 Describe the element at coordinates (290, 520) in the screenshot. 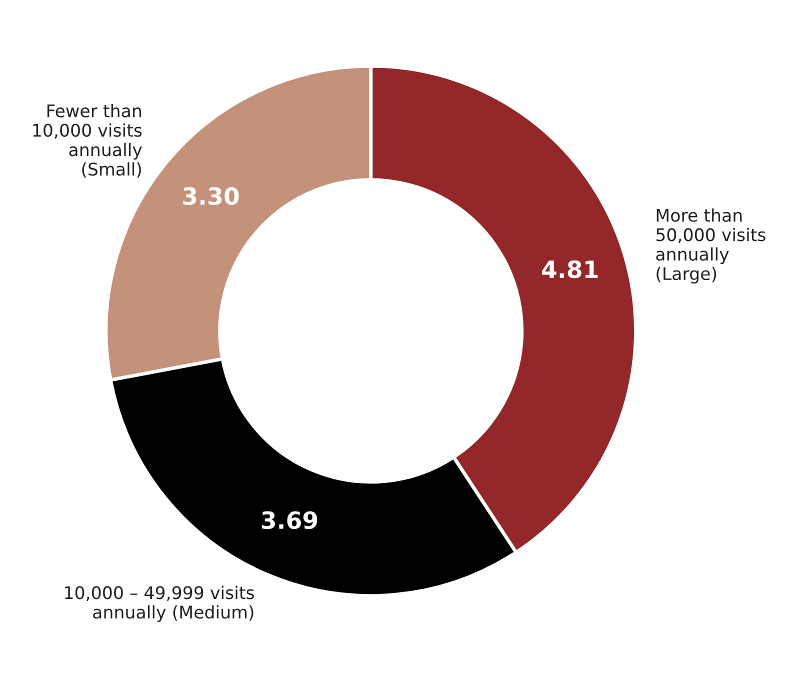

I see `data-label: 3.69` at that location.